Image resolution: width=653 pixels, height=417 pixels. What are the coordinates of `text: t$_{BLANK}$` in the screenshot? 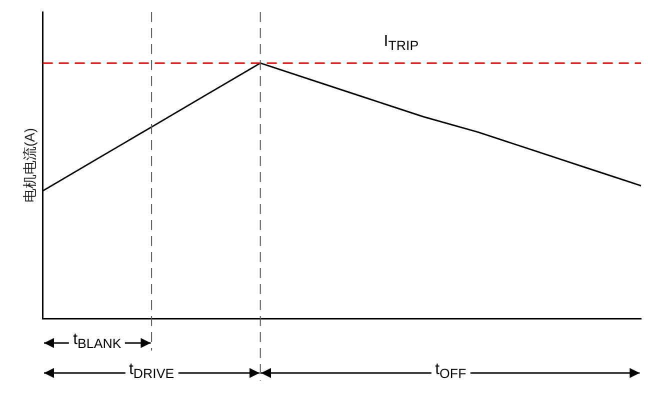 It's located at (97, 340).